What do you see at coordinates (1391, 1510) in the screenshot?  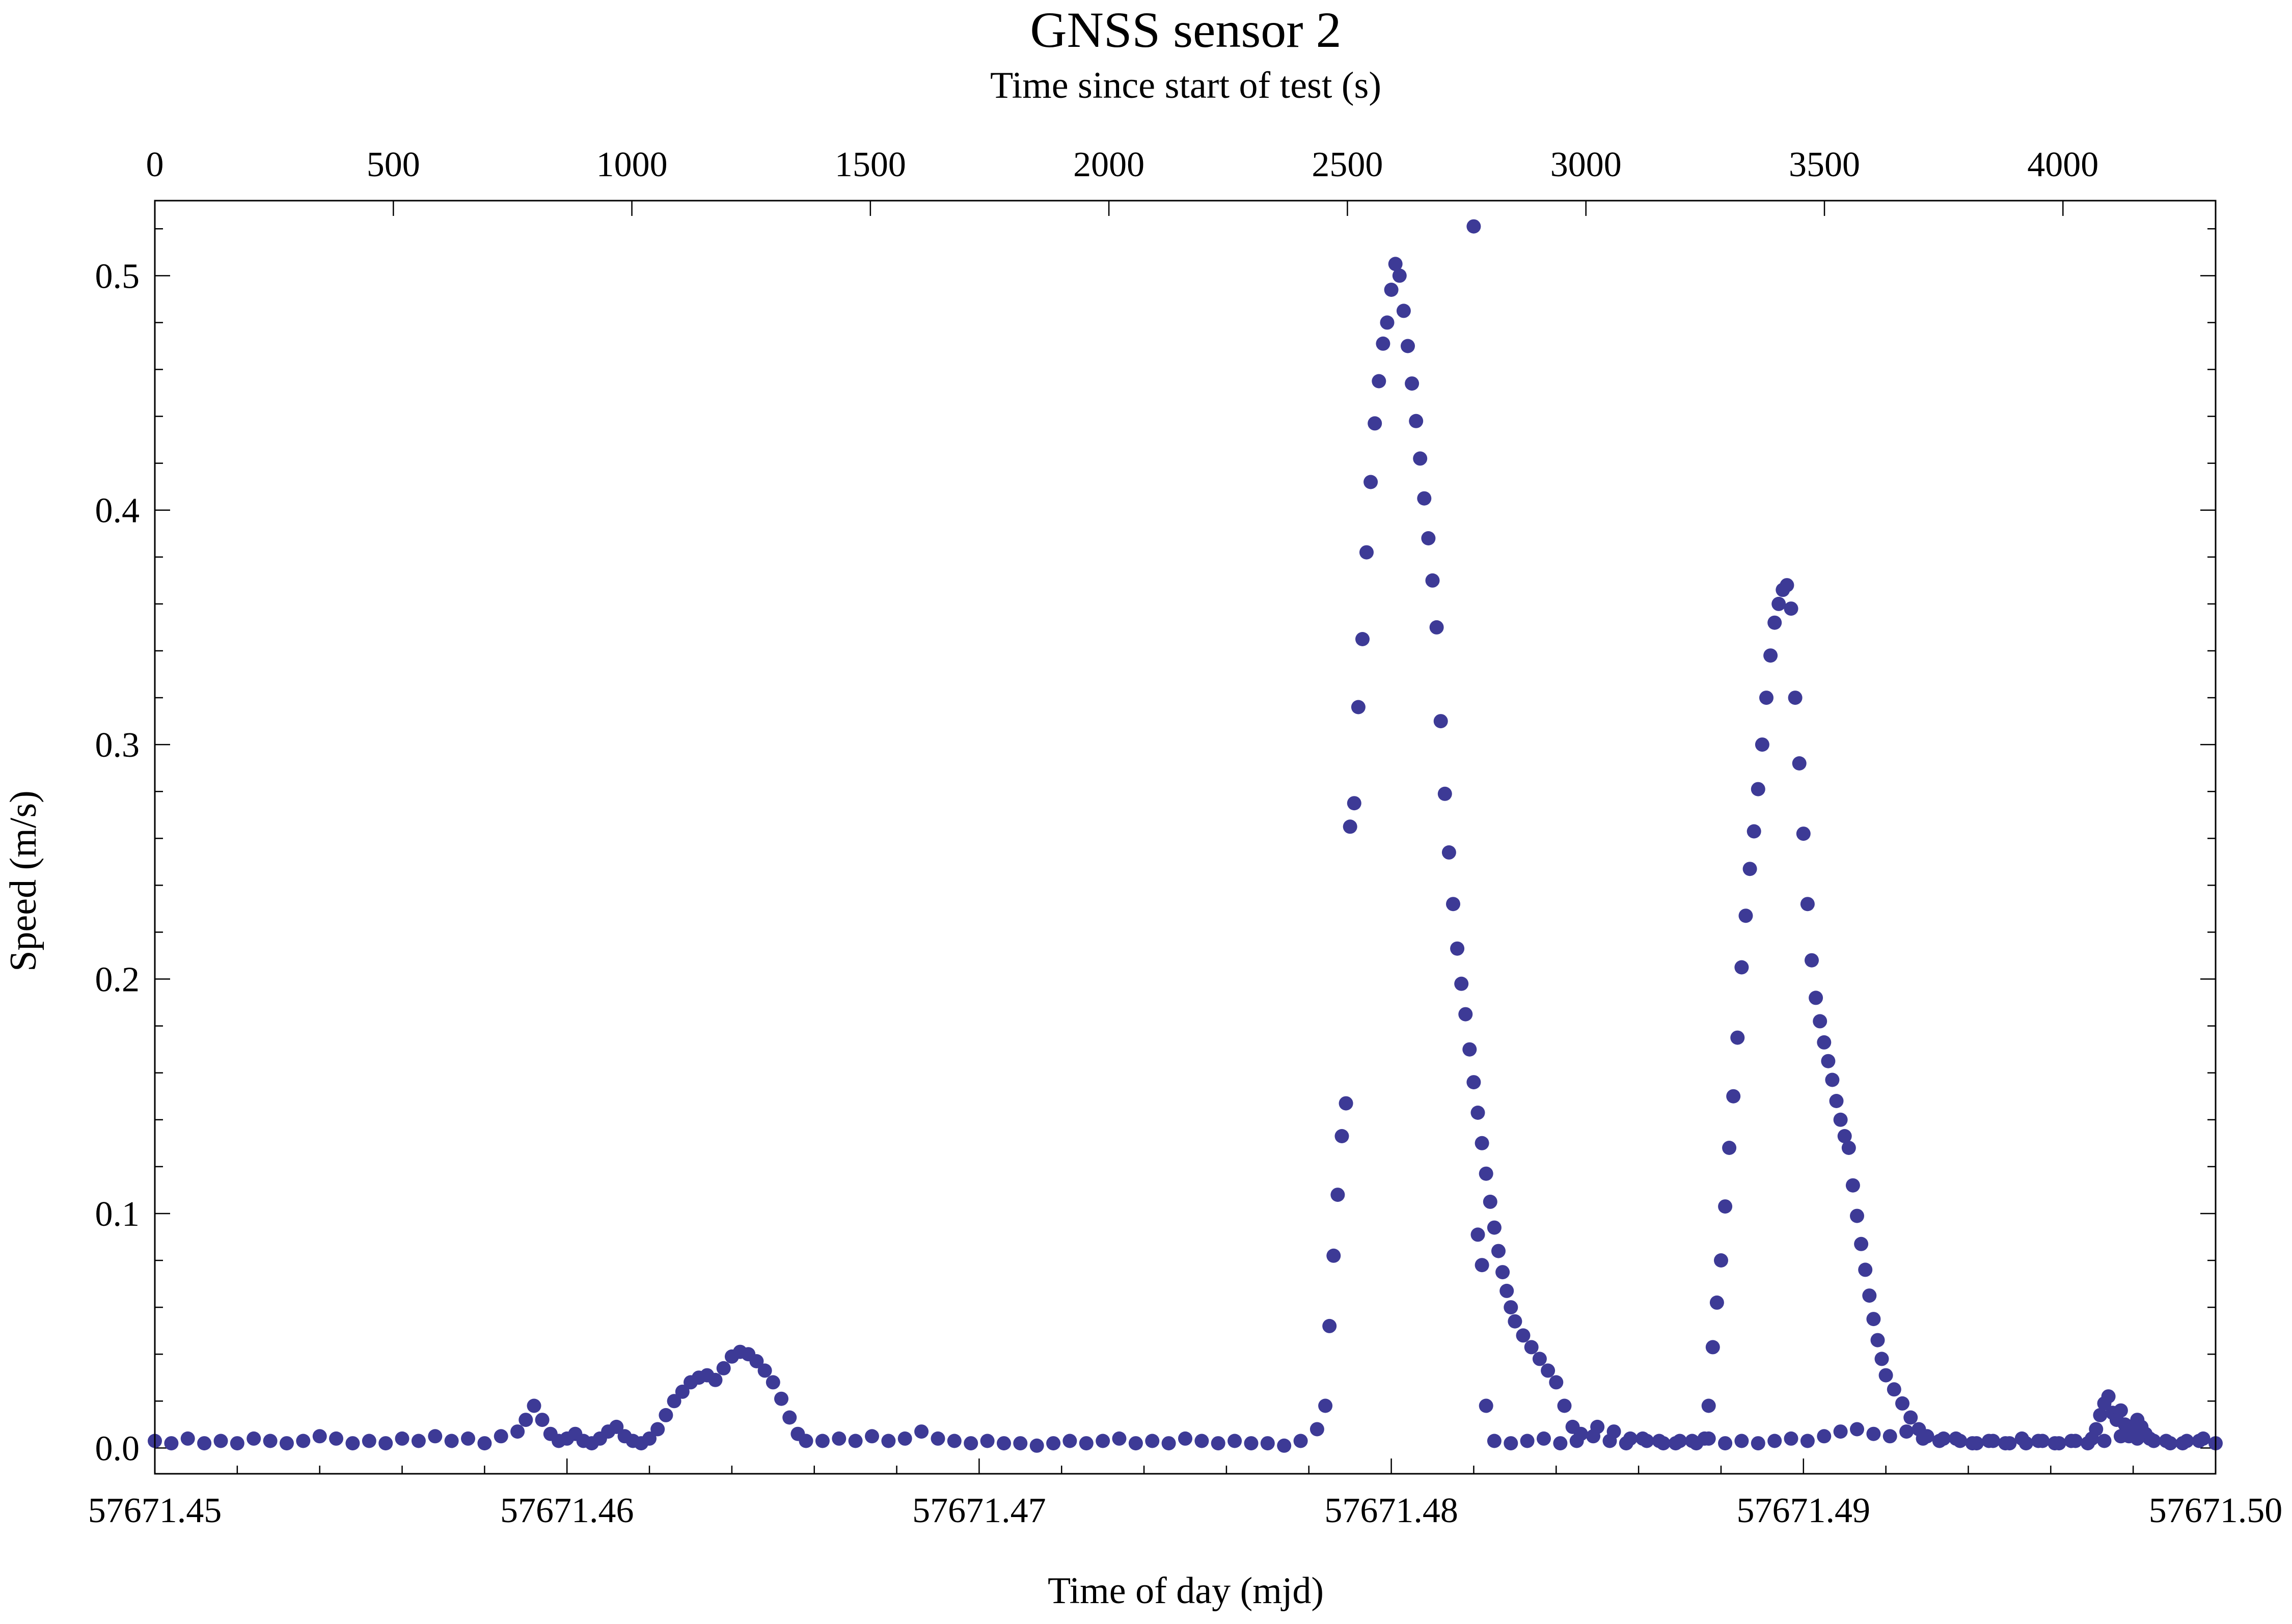 I see `x-tick-label: 57671.48` at bounding box center [1391, 1510].